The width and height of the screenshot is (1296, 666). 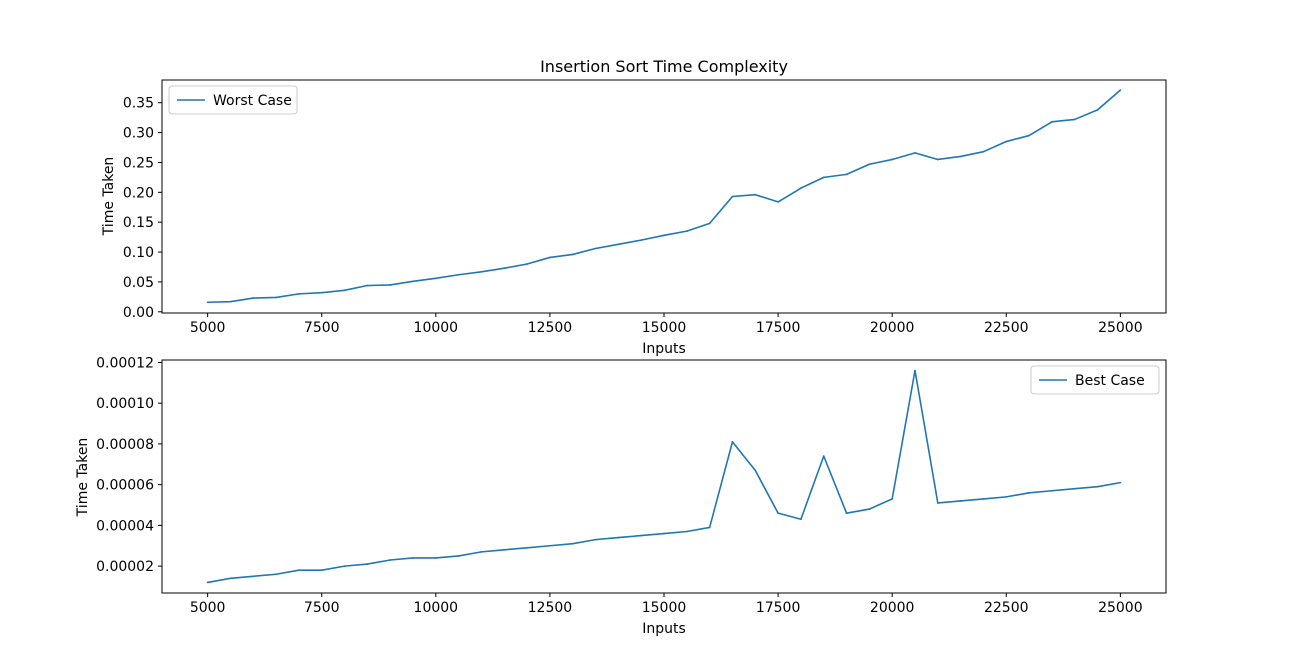 I want to click on y-tick-label: 0.00006, so click(x=125, y=486).